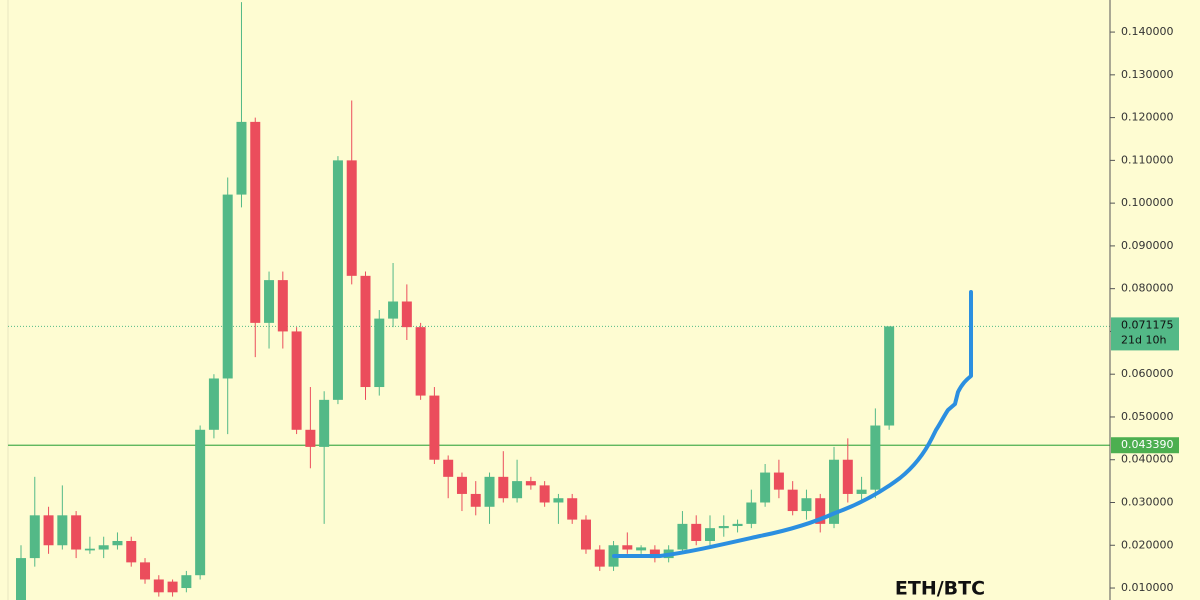  Describe the element at coordinates (1147, 202) in the screenshot. I see `y-tick-label: 0.100000` at that location.